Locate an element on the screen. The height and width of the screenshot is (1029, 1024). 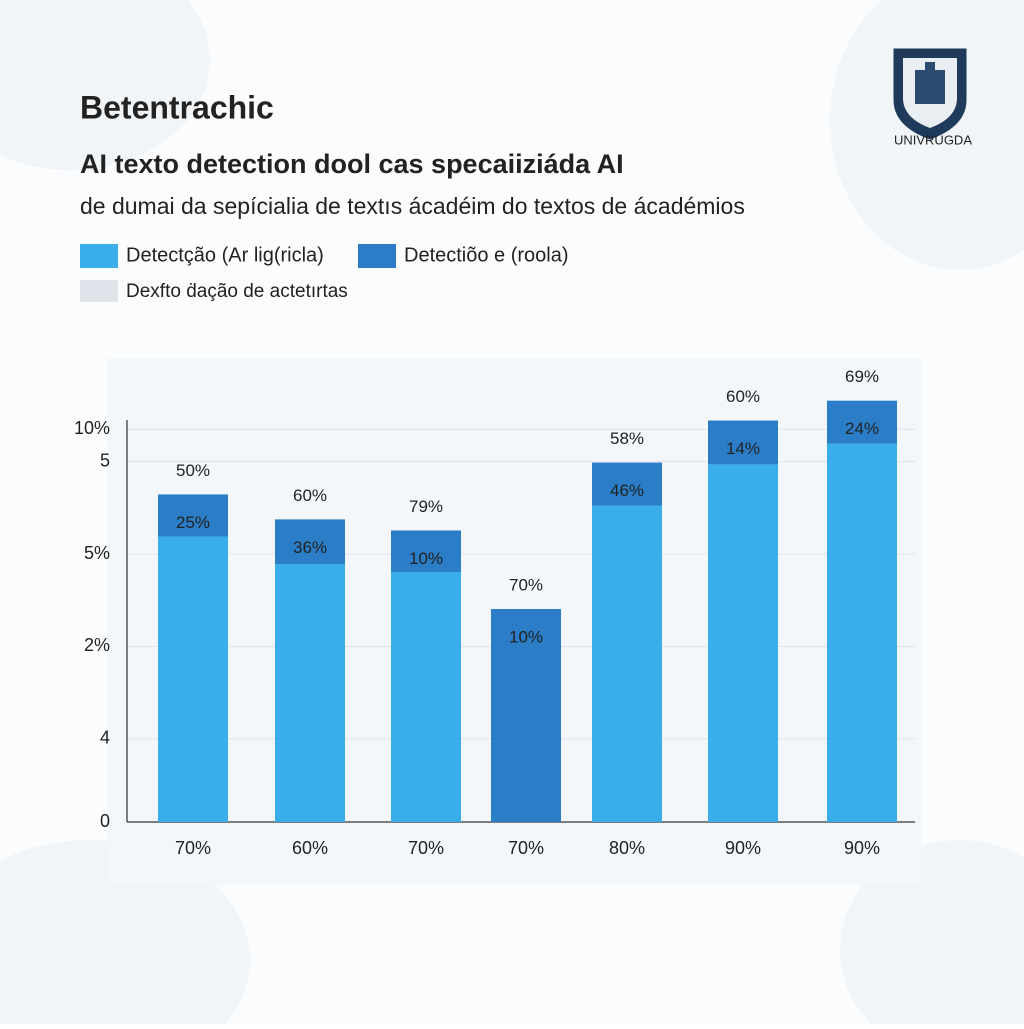
y-tick-label: 2% is located at coordinates (97, 645).